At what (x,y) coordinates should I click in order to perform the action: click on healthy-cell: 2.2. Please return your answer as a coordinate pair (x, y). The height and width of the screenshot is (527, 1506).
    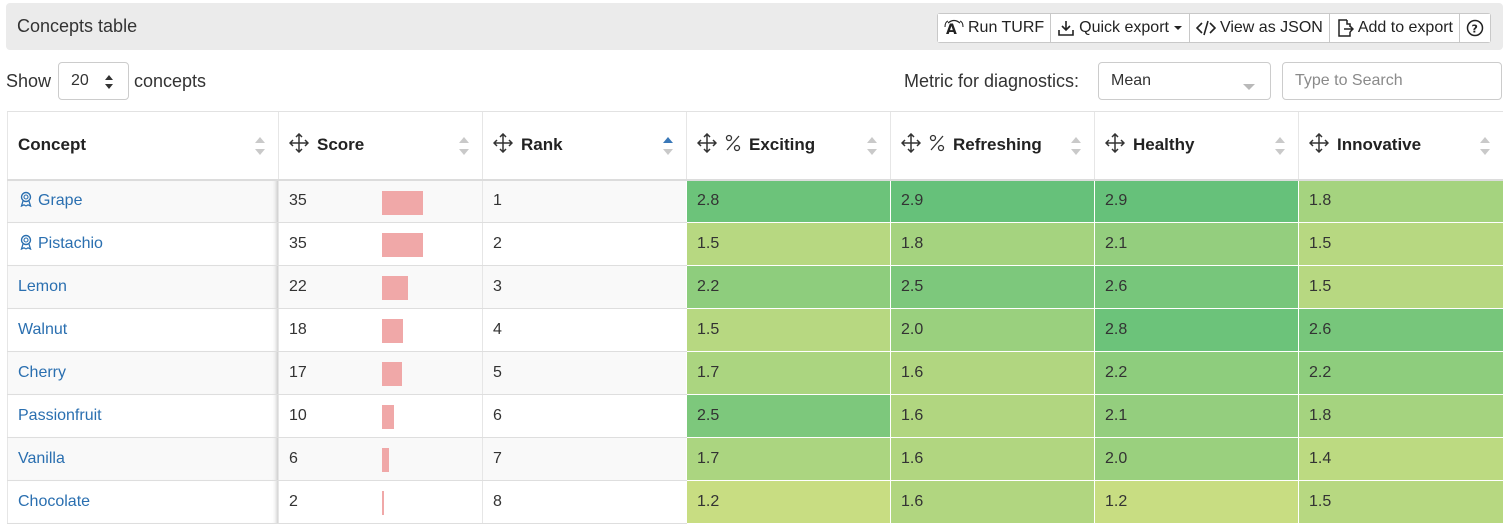
    Looking at the image, I should click on (1196, 373).